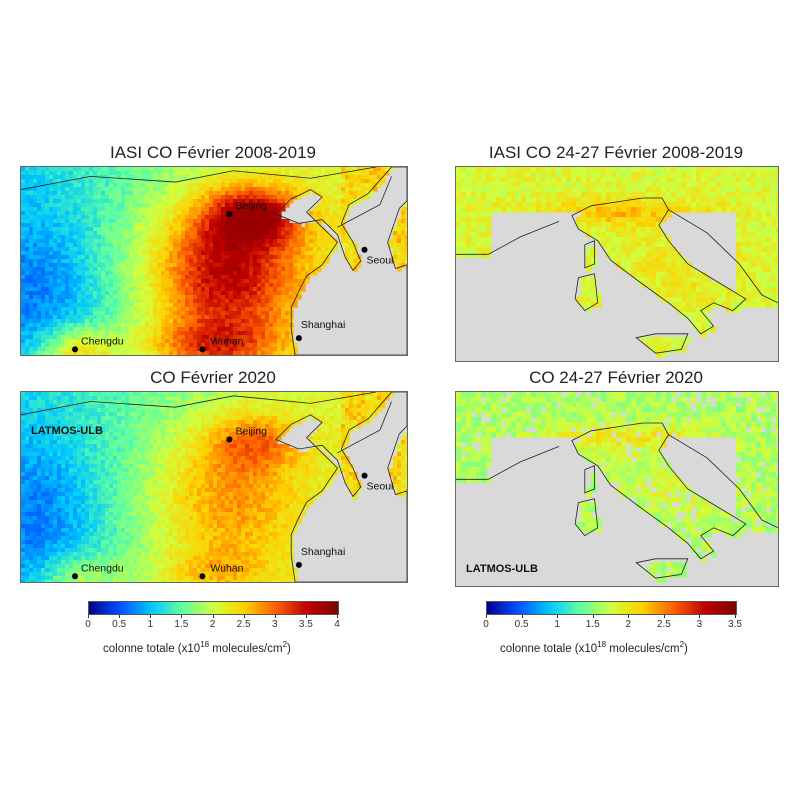  I want to click on colorbar-left, so click(213, 608).